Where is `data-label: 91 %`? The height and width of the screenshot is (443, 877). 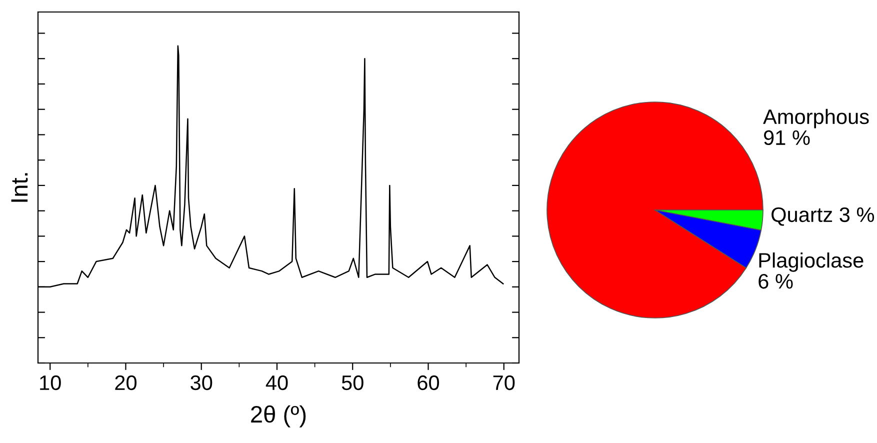 data-label: 91 % is located at coordinates (787, 138).